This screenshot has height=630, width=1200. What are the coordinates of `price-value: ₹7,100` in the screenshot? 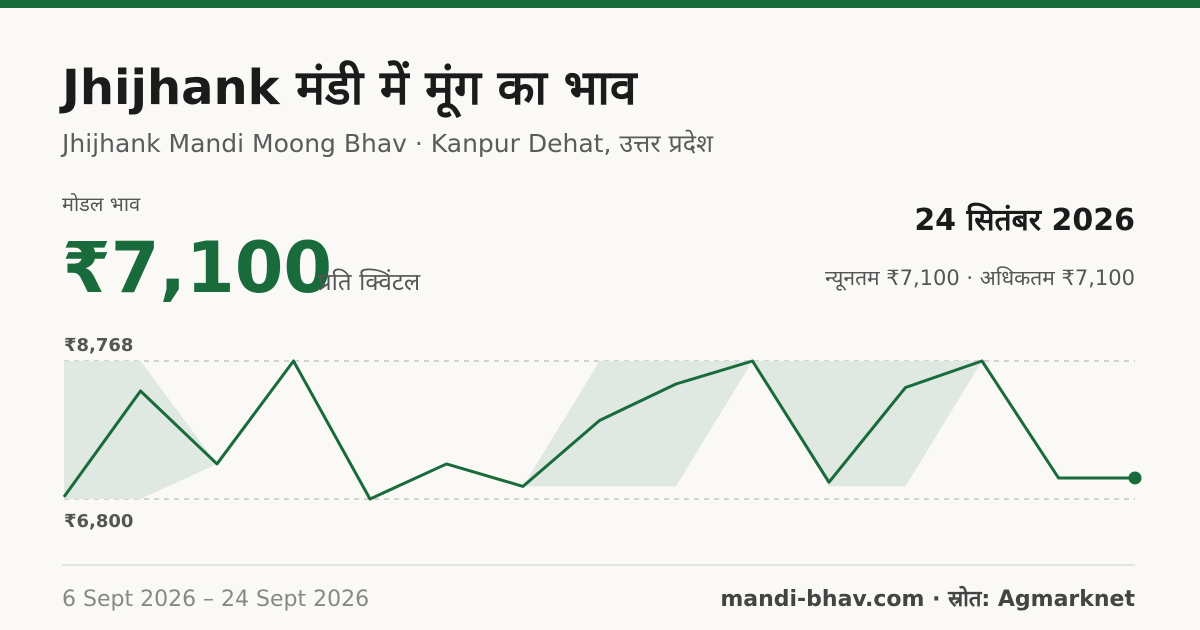 It's located at (197, 268).